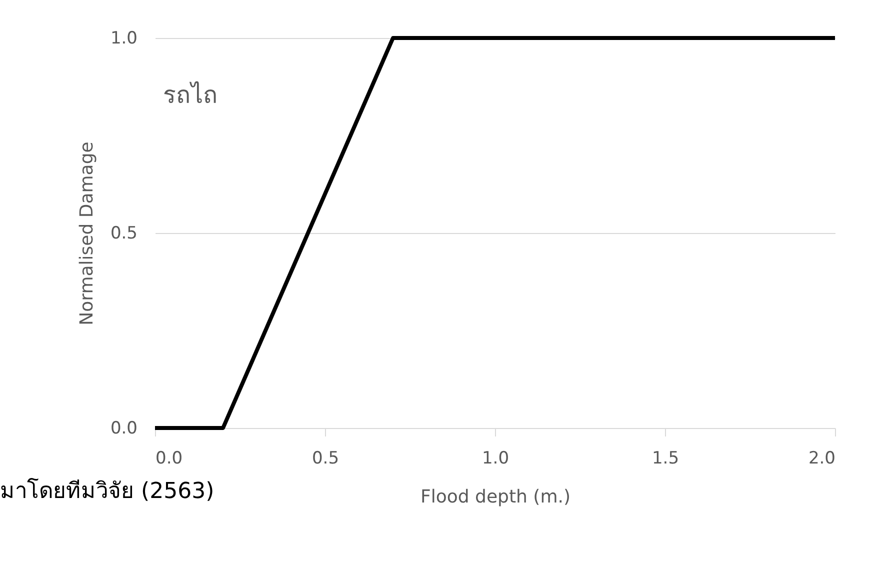 This screenshot has height=581, width=869. What do you see at coordinates (496, 458) in the screenshot?
I see `x-tick-label: 1.0` at bounding box center [496, 458].